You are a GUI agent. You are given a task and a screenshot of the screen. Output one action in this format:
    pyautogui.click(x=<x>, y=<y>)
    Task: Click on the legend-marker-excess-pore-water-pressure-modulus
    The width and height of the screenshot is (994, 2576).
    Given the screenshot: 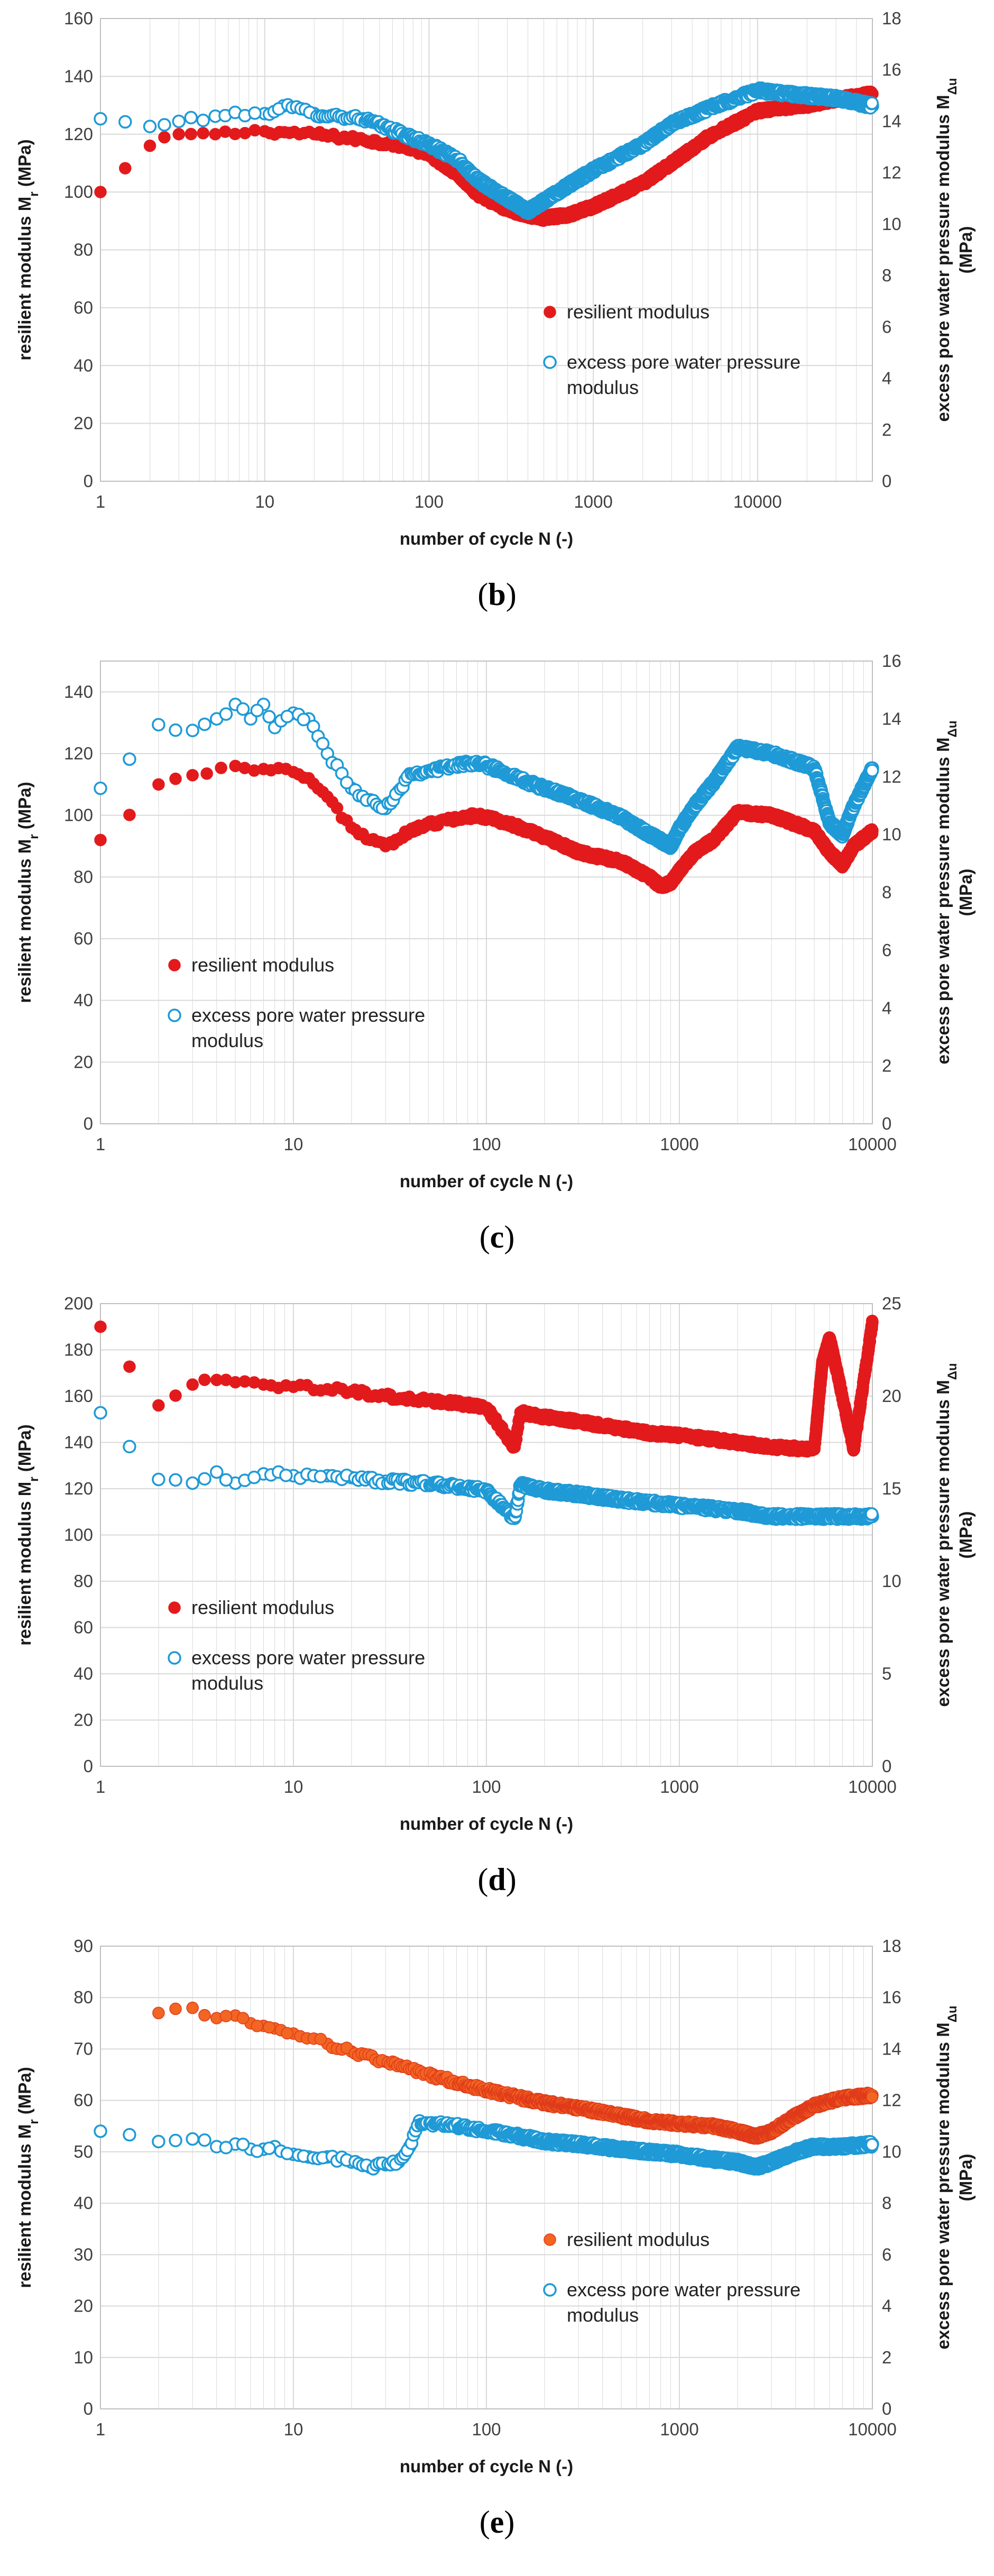 What is the action you would take?
    pyautogui.click(x=550, y=362)
    